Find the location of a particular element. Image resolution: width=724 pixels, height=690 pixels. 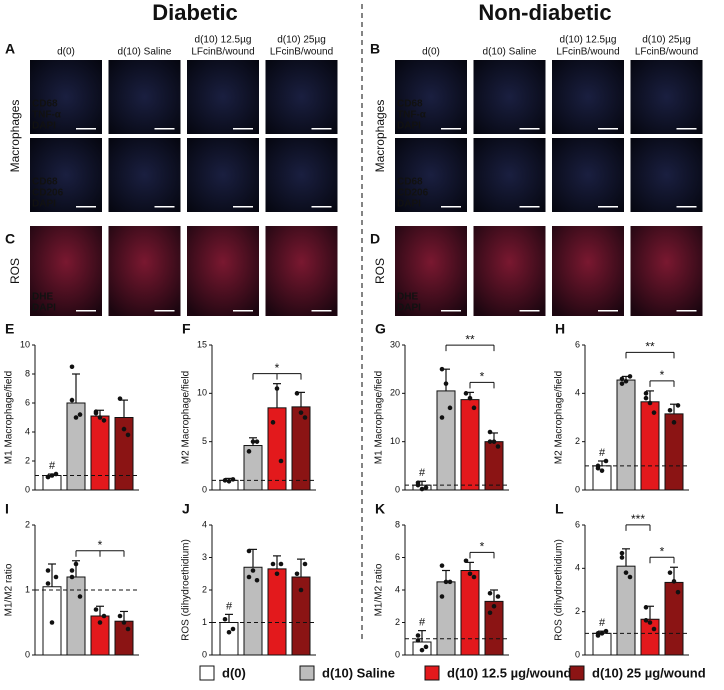

panel-label: B is located at coordinates (375, 49).